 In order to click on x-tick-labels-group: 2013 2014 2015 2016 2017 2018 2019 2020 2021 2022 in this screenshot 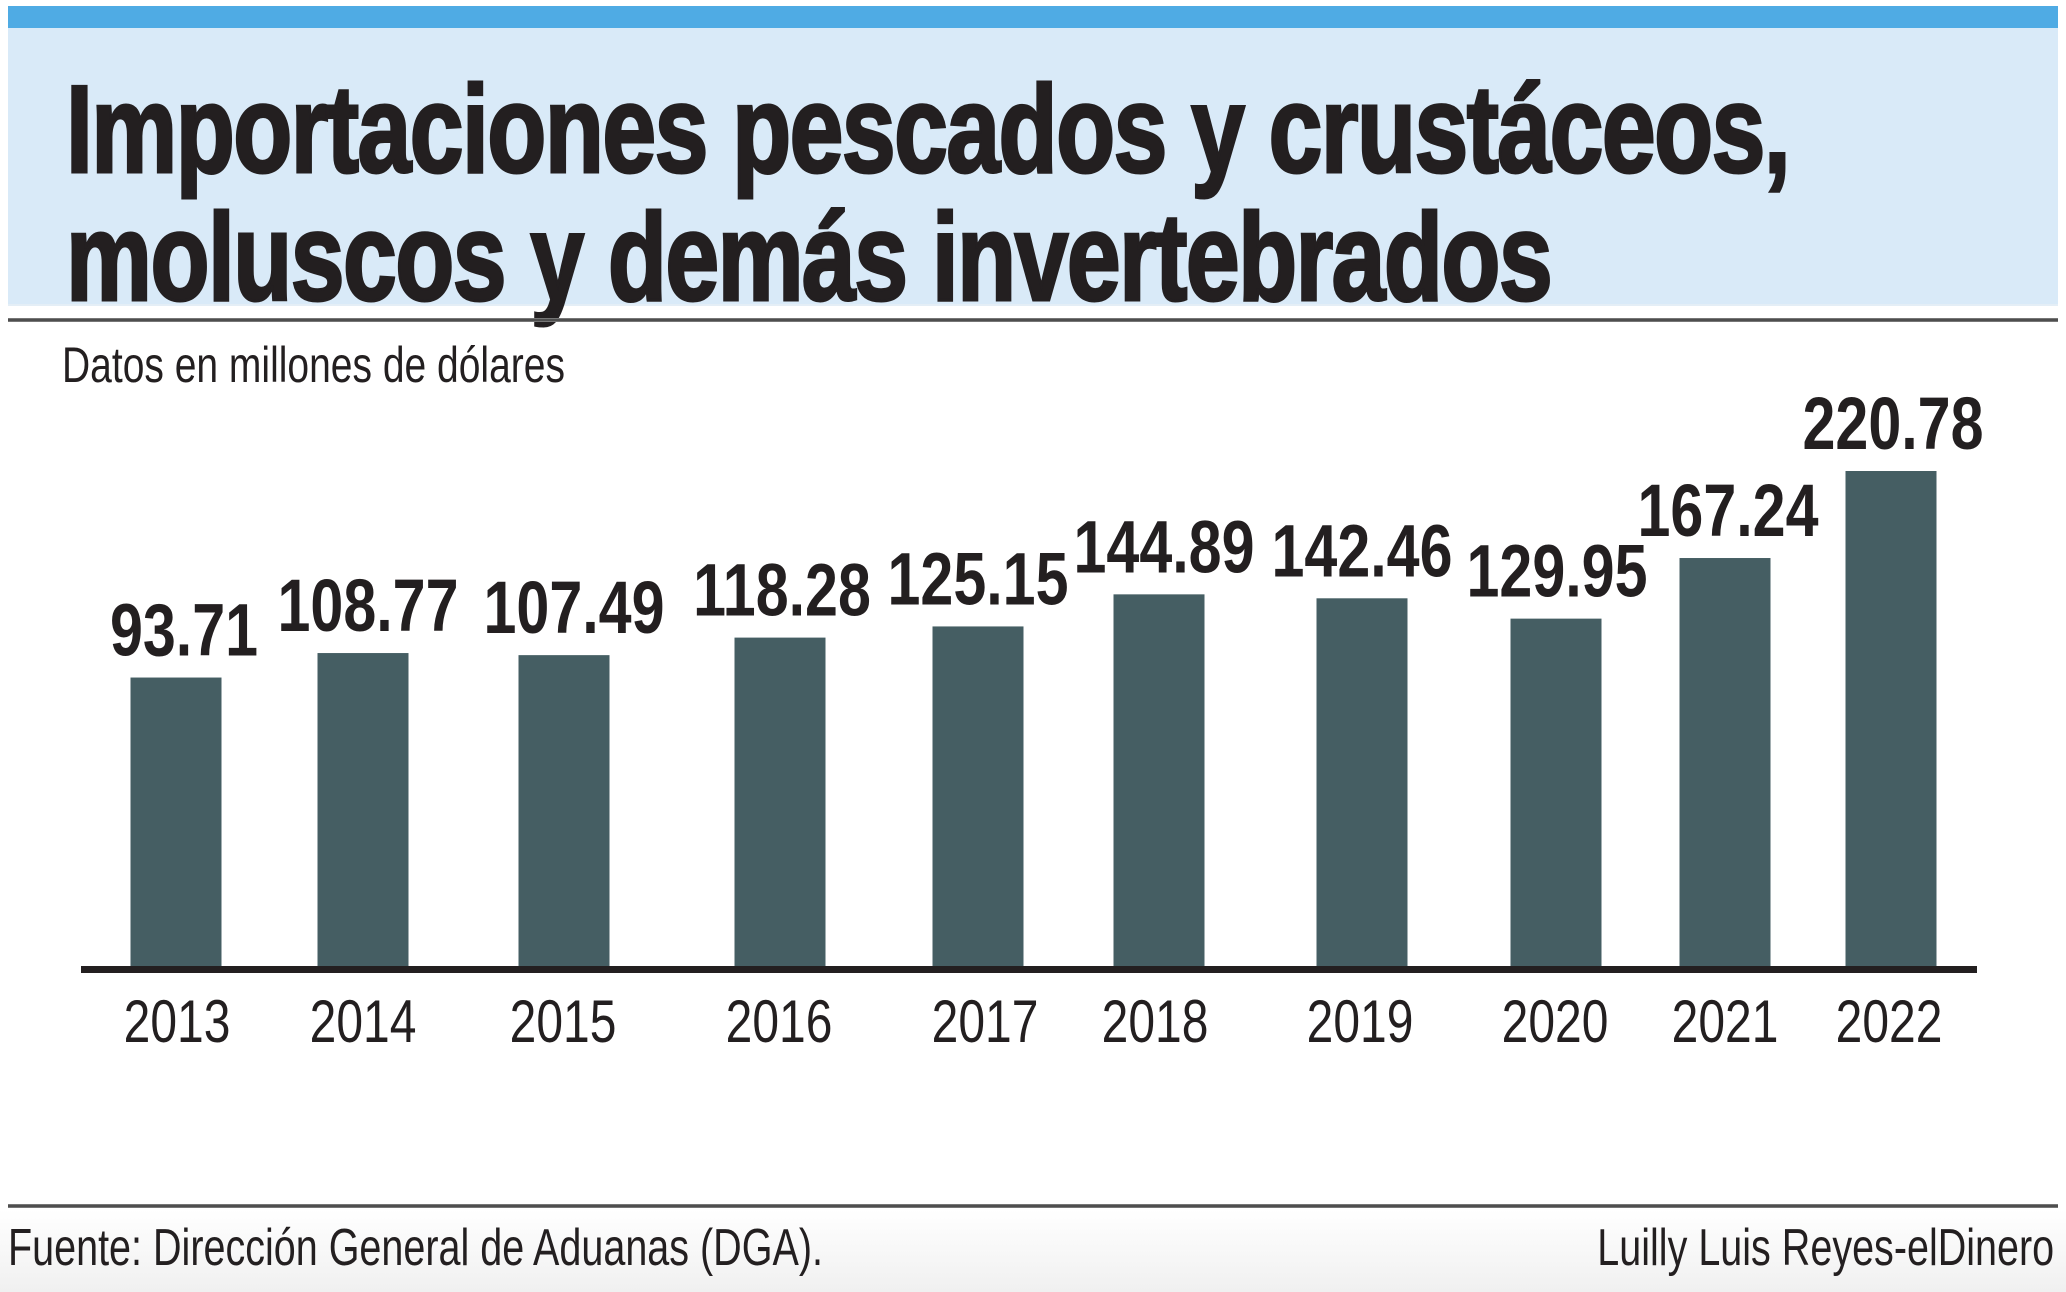, I will do `click(1033, 1021)`.